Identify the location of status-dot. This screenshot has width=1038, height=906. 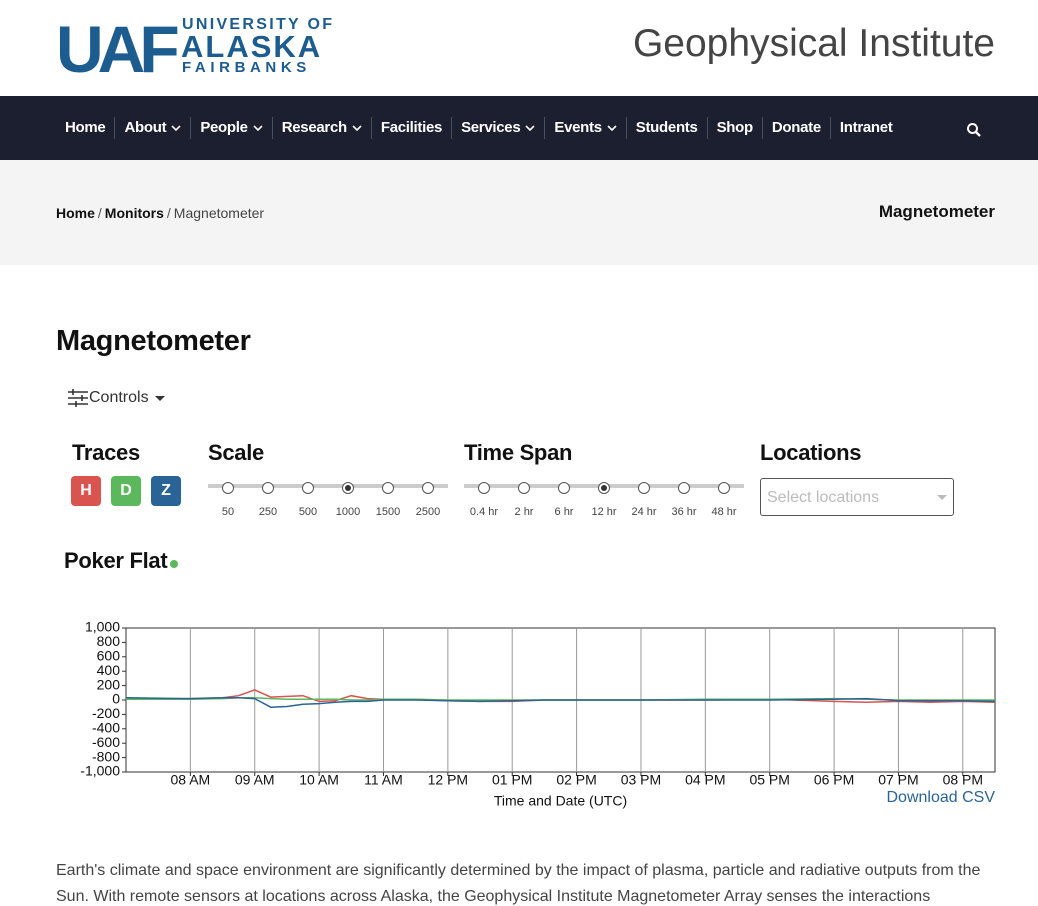
(174, 564).